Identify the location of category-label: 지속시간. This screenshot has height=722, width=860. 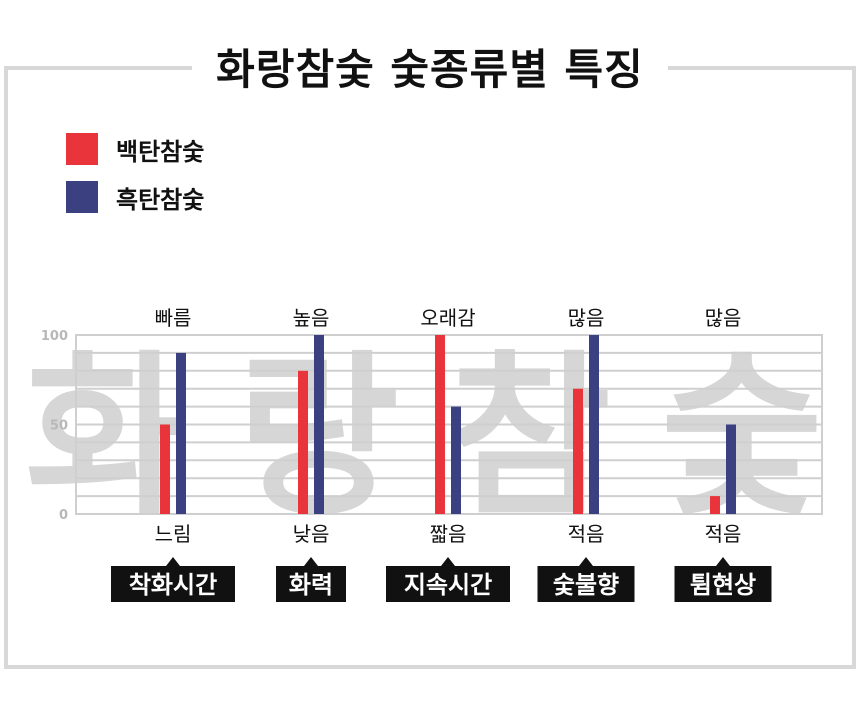
(448, 585).